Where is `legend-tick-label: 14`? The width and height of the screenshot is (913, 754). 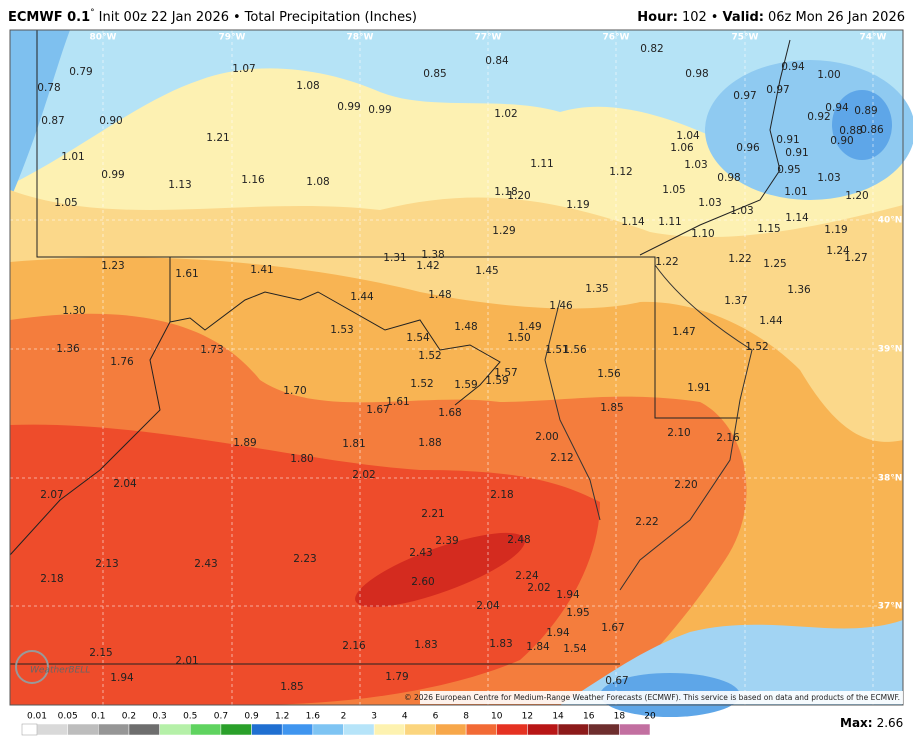
legend-tick-label: 14 is located at coordinates (558, 717).